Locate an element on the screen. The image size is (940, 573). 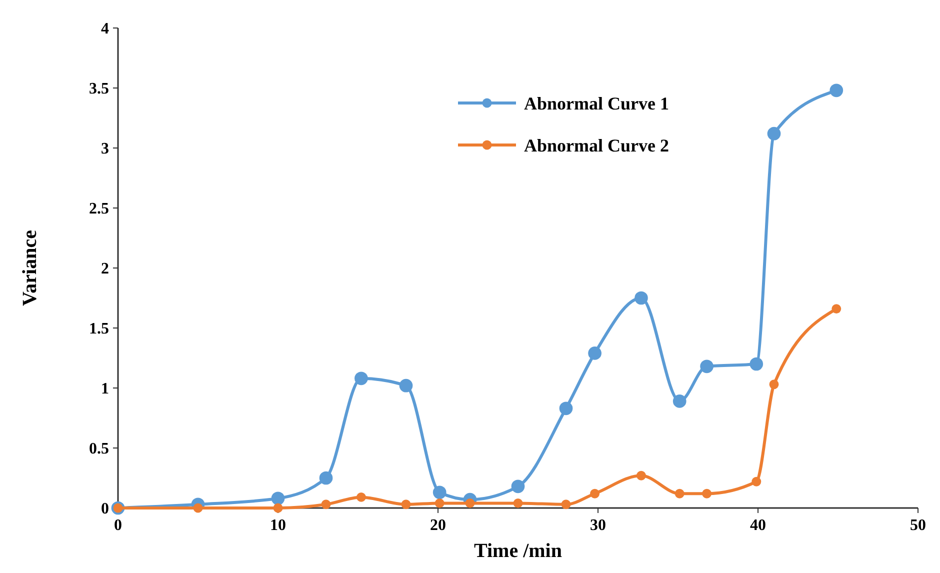
y-tick-label: 3.5 is located at coordinates (99, 89).